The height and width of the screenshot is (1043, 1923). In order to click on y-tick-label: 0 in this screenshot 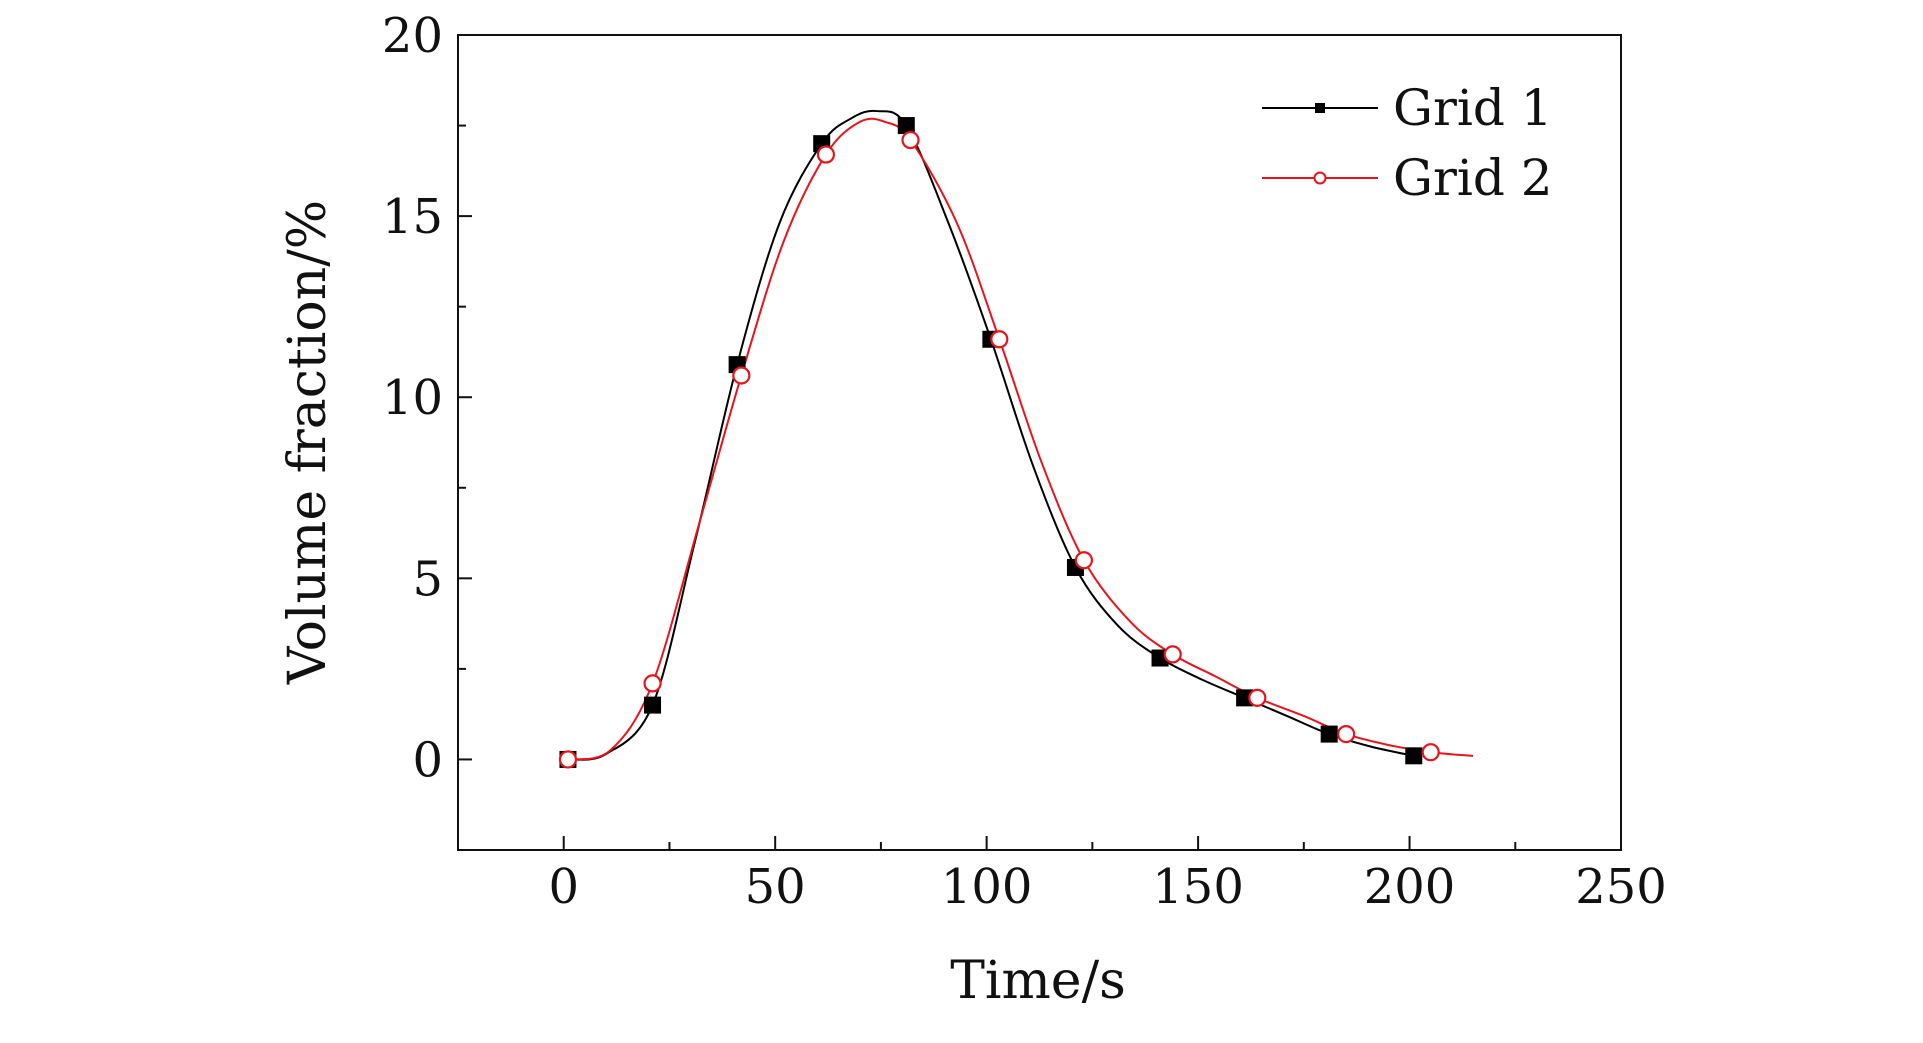, I will do `click(427, 760)`.